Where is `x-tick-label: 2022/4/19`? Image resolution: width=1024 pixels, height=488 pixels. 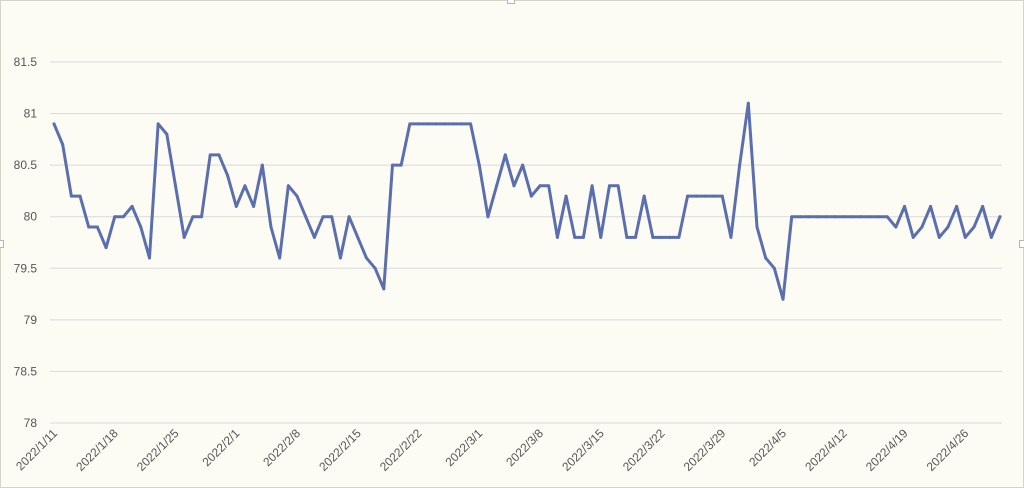
x-tick-label: 2022/4/19 is located at coordinates (887, 450).